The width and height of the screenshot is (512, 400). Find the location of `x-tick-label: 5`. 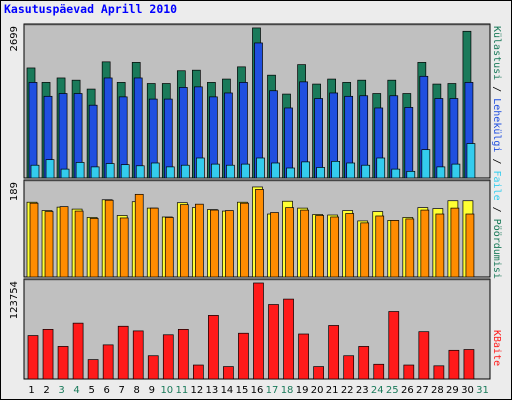

x-tick-label: 5 is located at coordinates (91, 390).